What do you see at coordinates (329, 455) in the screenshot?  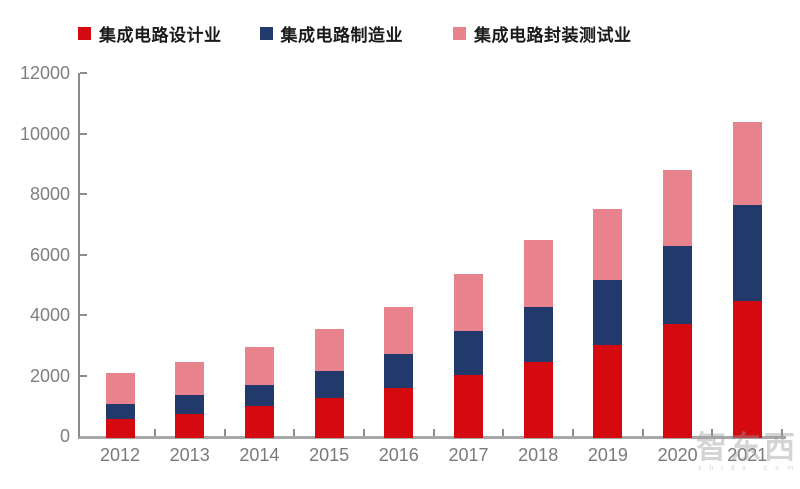 I see `x-axis-label: 2015` at bounding box center [329, 455].